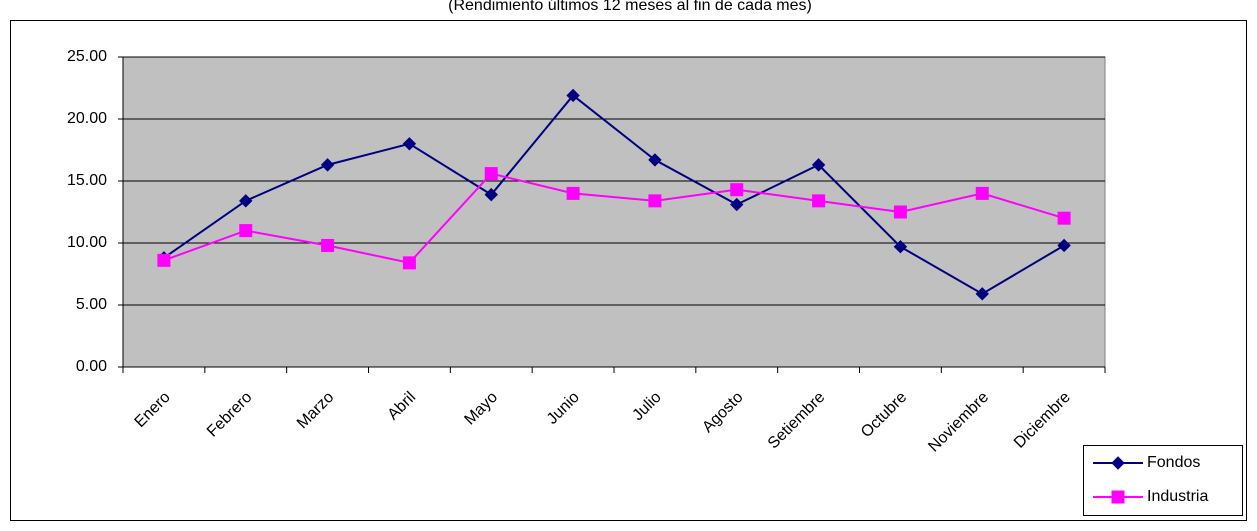 The width and height of the screenshot is (1257, 531). Describe the element at coordinates (1177, 496) in the screenshot. I see `legend-label: Industria` at that location.